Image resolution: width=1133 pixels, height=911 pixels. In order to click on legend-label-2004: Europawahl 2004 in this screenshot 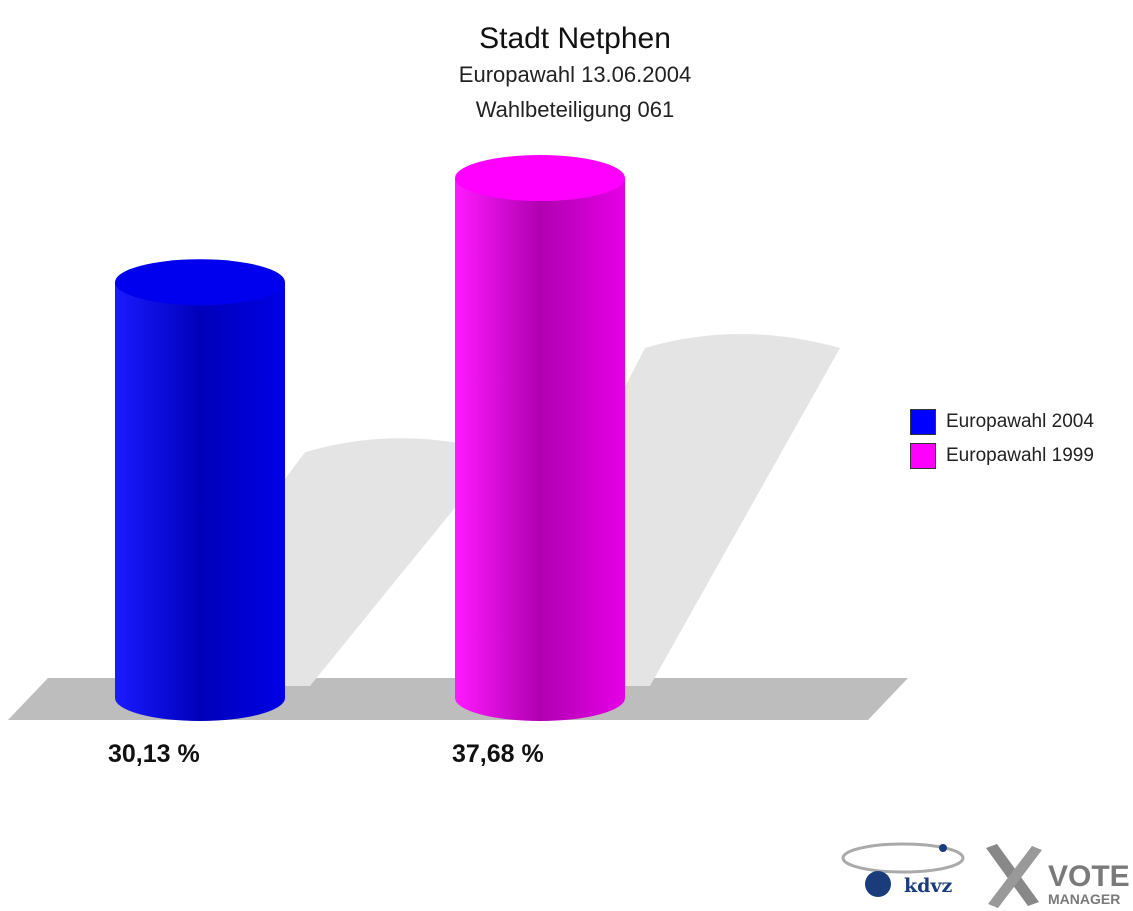, I will do `click(1020, 421)`.